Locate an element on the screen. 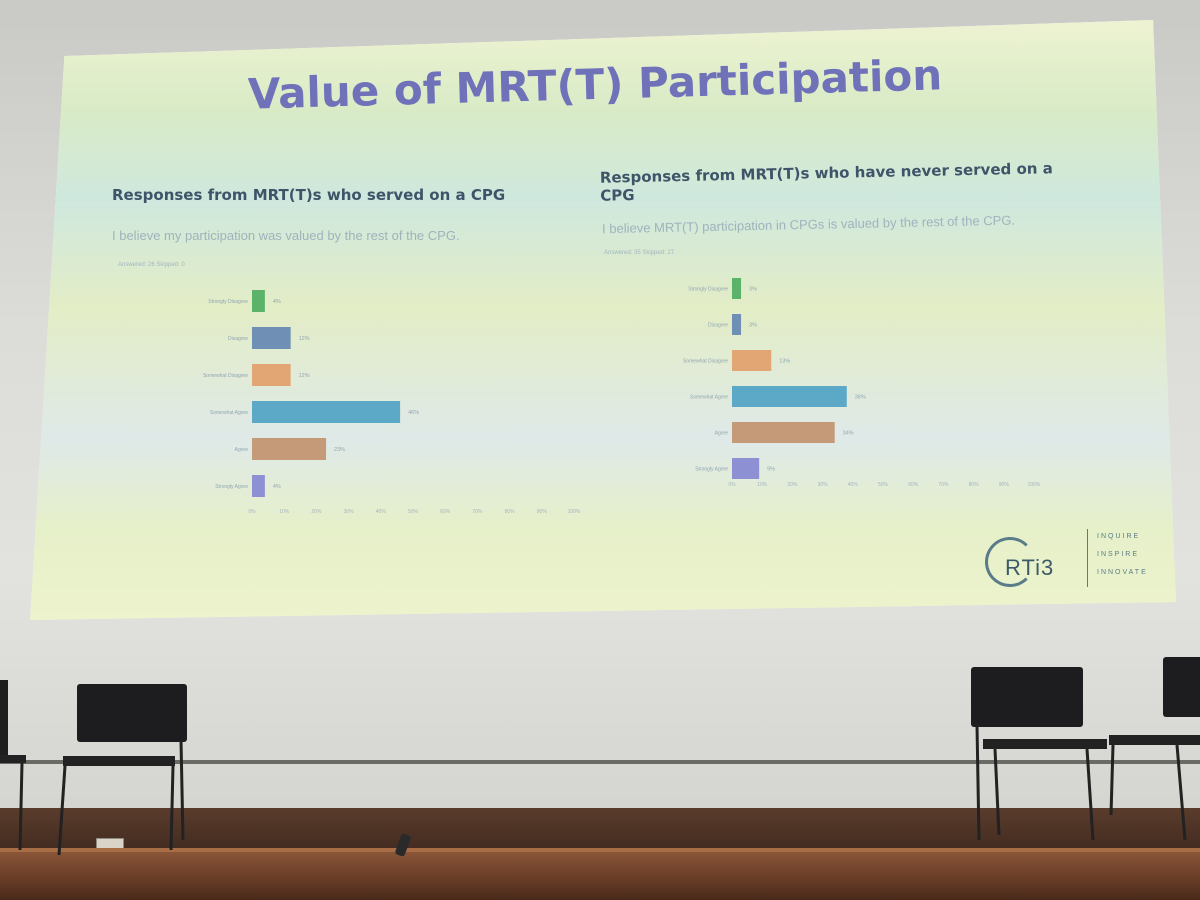  right-x-tick-4: 40% is located at coordinates (853, 485).